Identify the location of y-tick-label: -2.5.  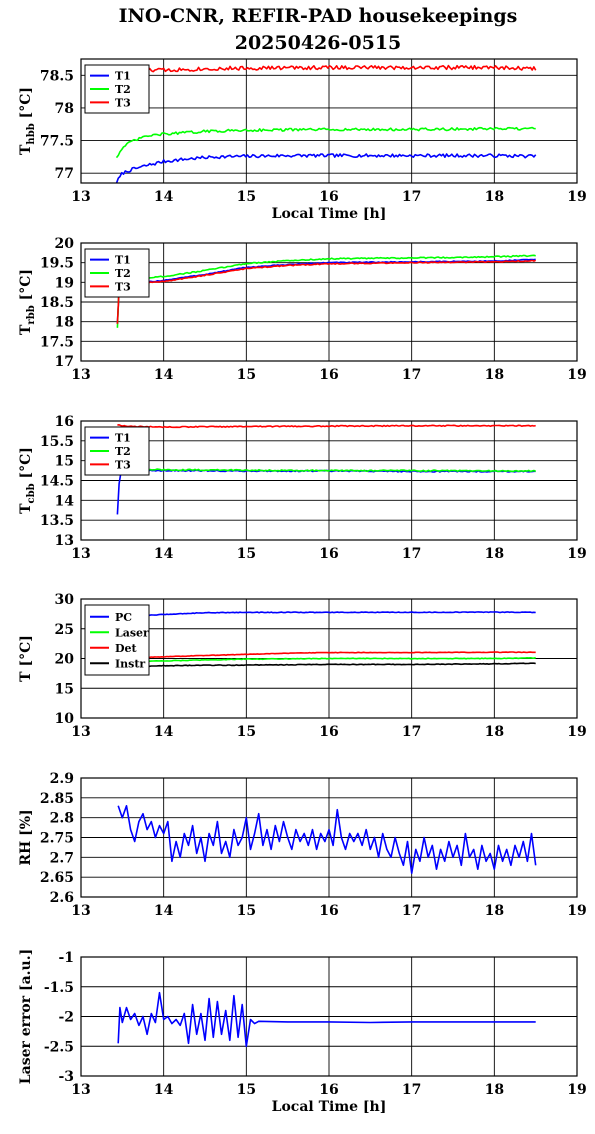
(59, 1047).